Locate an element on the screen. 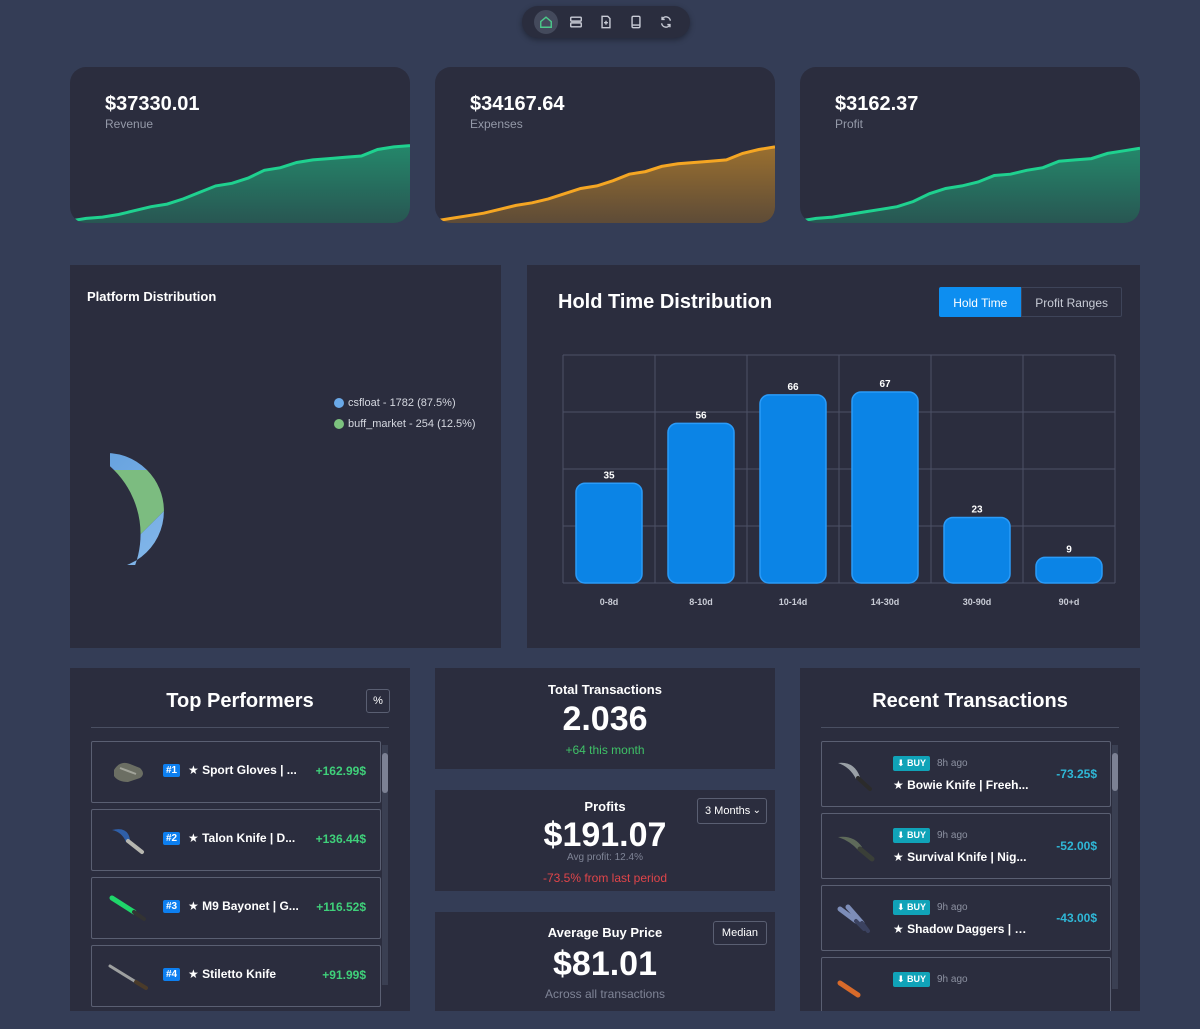 This screenshot has height=1029, width=1200. median-button: Median is located at coordinates (739, 933).